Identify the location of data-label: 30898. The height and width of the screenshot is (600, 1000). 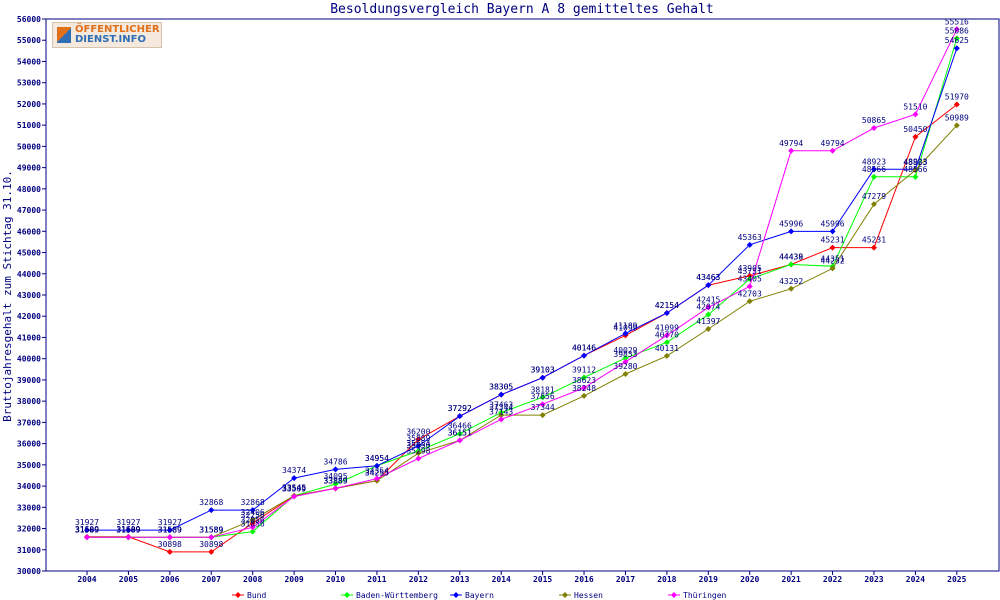
(170, 544).